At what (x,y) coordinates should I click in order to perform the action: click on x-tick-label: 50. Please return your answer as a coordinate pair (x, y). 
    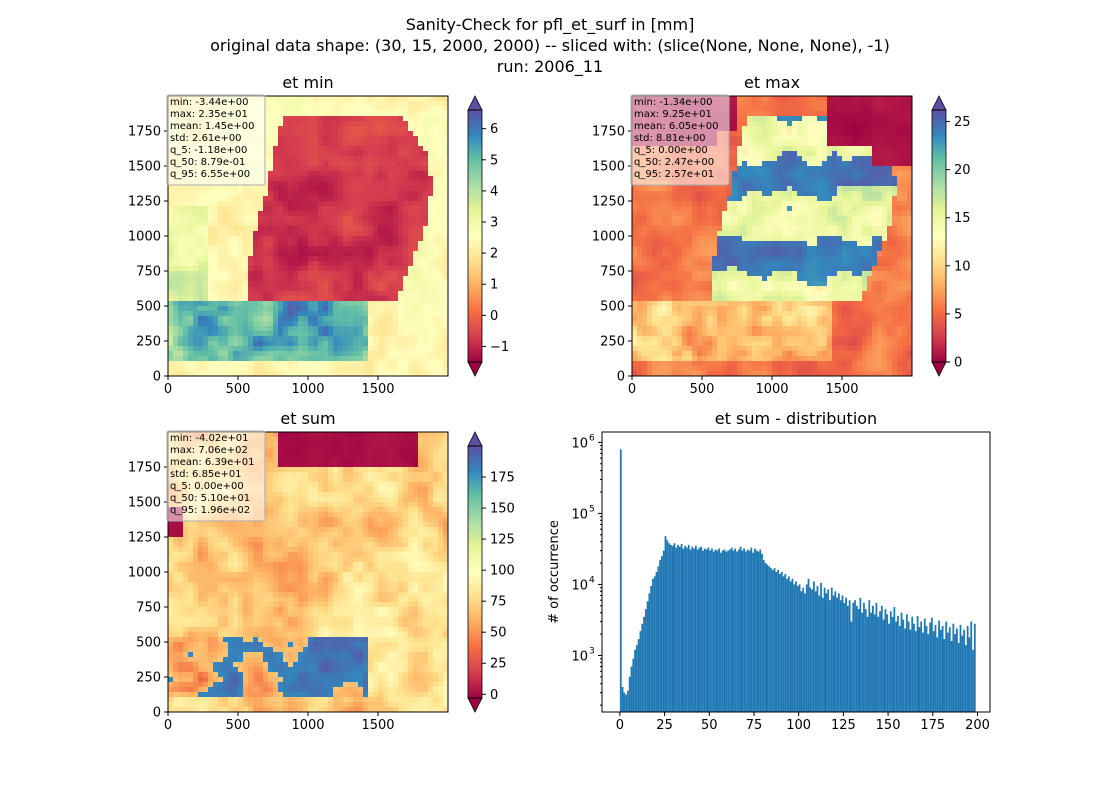
    Looking at the image, I should click on (709, 725).